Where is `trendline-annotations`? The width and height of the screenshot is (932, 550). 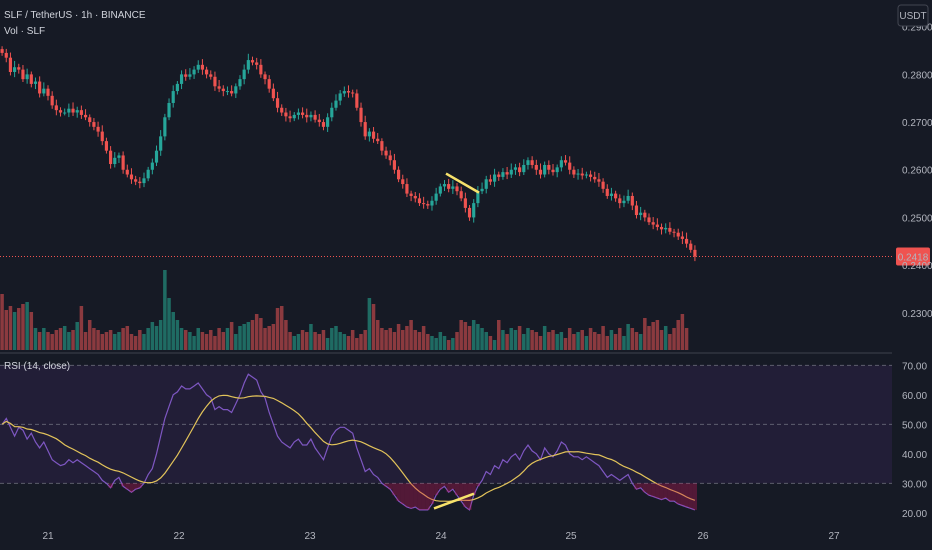 trendline-annotations is located at coordinates (456, 341).